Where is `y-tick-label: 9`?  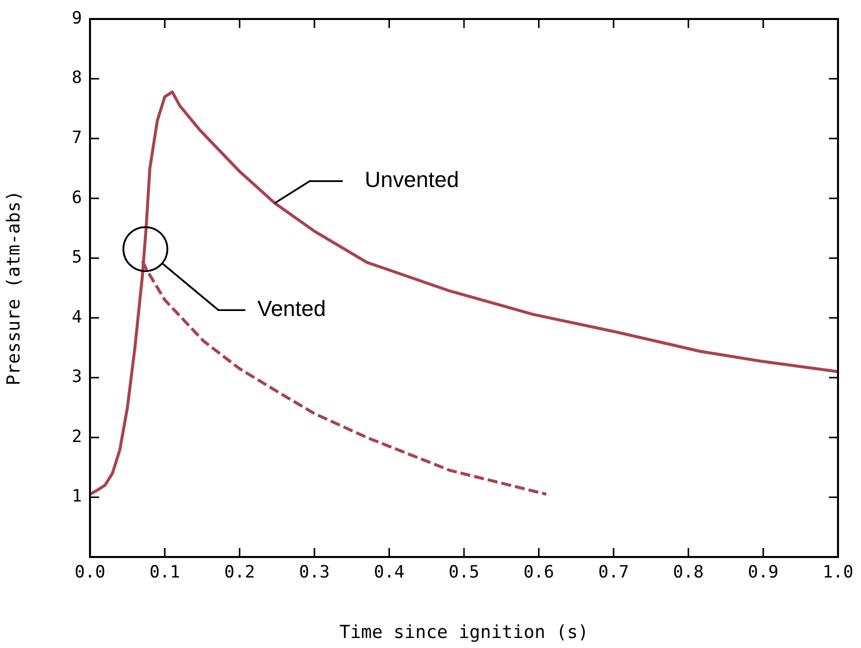 y-tick-label: 9 is located at coordinates (77, 18).